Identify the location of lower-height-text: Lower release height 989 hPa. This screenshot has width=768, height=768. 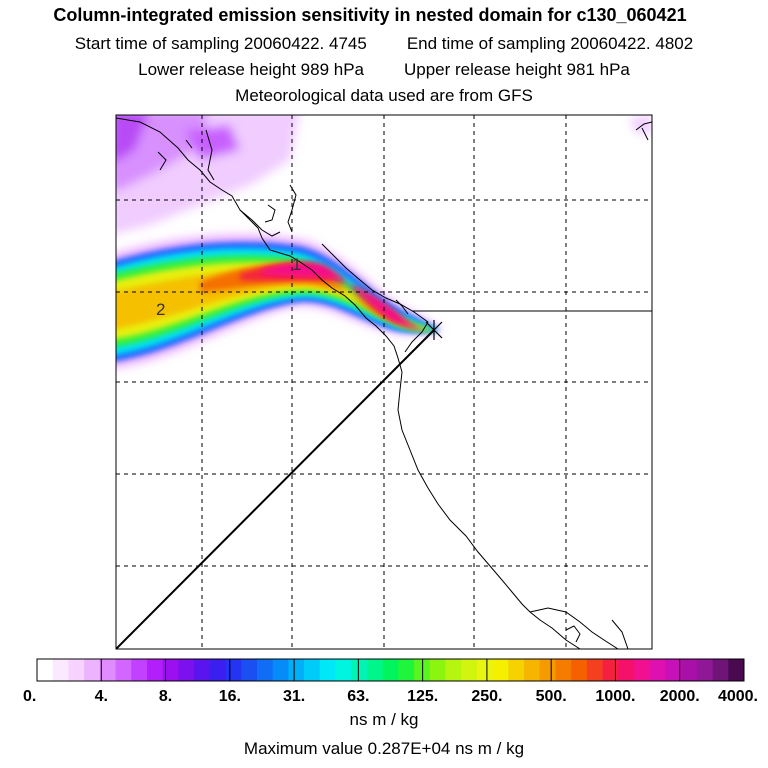
(251, 69).